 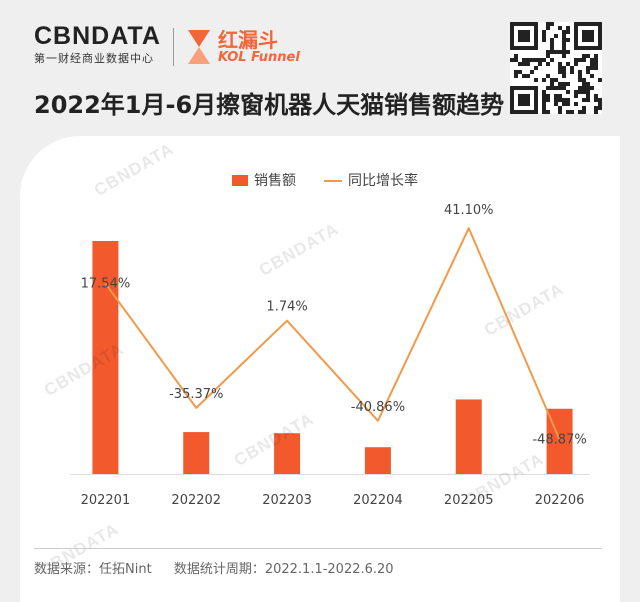 I want to click on data-label: -48.87%, so click(x=559, y=440).